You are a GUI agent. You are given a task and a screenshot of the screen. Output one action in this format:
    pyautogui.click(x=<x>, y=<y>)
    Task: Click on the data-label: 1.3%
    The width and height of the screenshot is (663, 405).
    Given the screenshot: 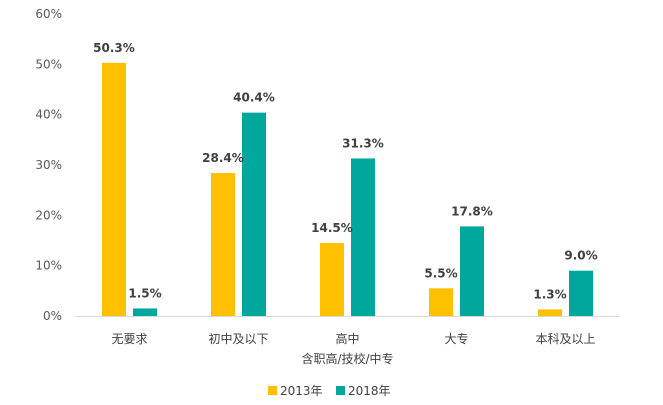 What is the action you would take?
    pyautogui.click(x=549, y=294)
    